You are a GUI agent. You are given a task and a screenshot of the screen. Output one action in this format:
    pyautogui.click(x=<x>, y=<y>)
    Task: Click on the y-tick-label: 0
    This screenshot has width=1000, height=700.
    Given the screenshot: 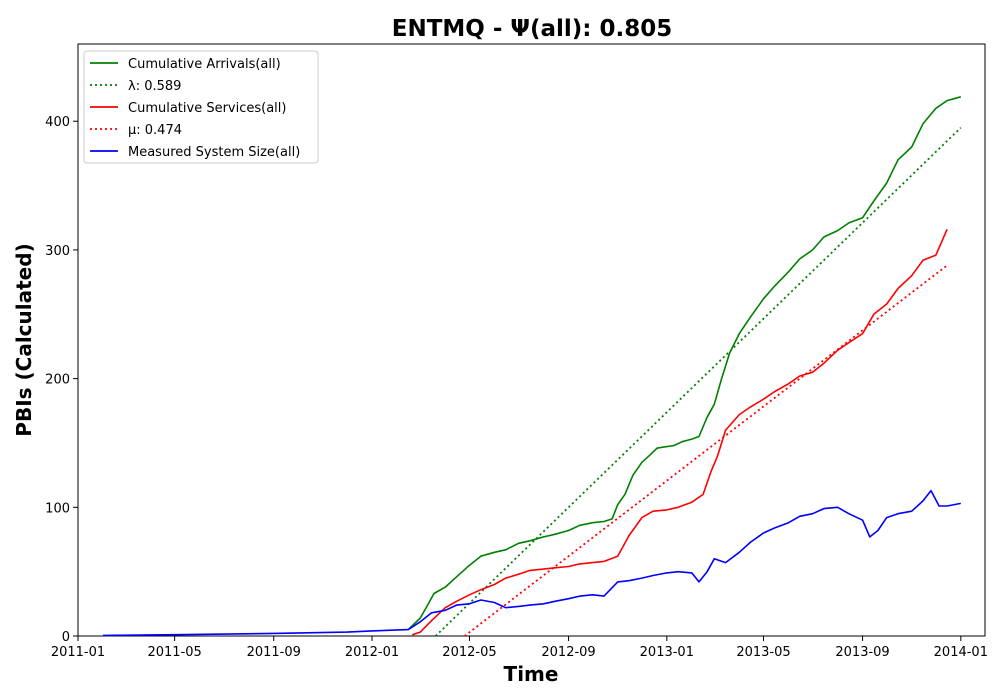 What is the action you would take?
    pyautogui.click(x=66, y=637)
    